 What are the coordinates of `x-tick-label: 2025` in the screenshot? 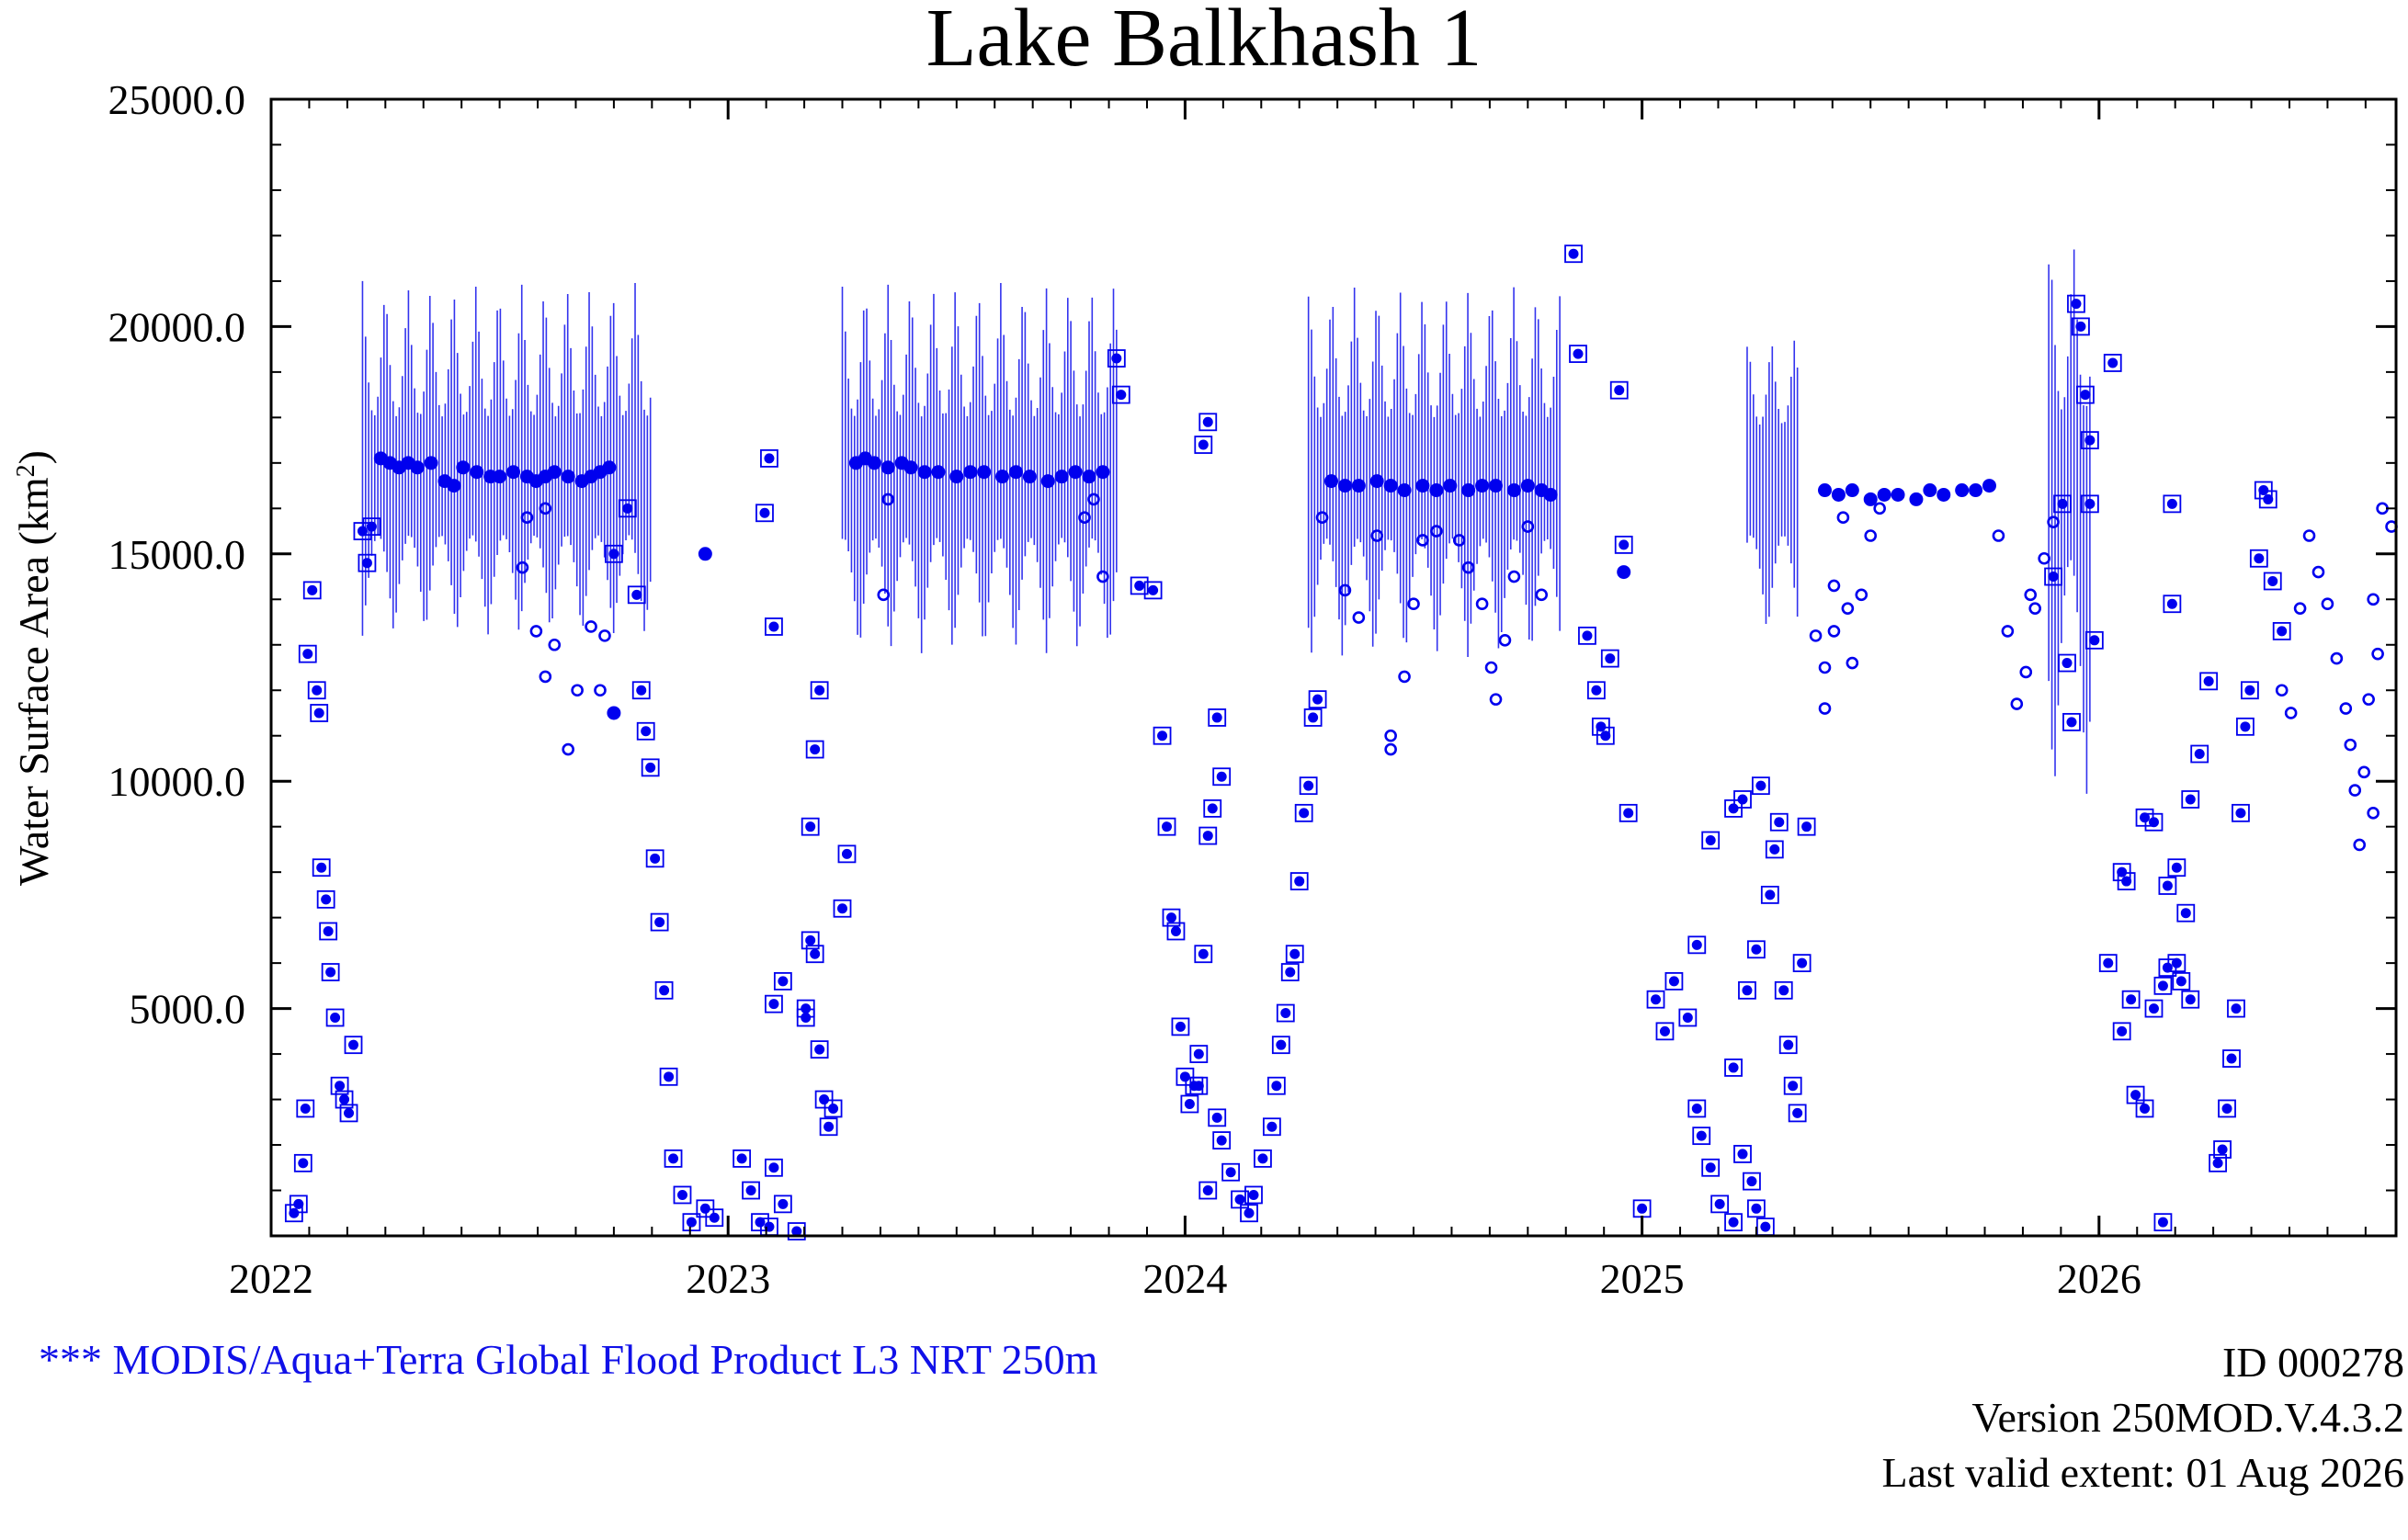 It's located at (1642, 1278).